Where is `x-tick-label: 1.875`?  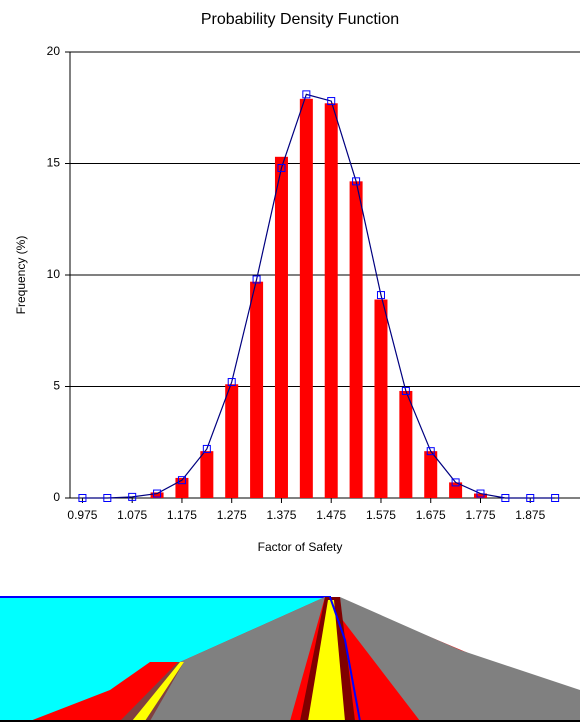
x-tick-label: 1.875 is located at coordinates (530, 515).